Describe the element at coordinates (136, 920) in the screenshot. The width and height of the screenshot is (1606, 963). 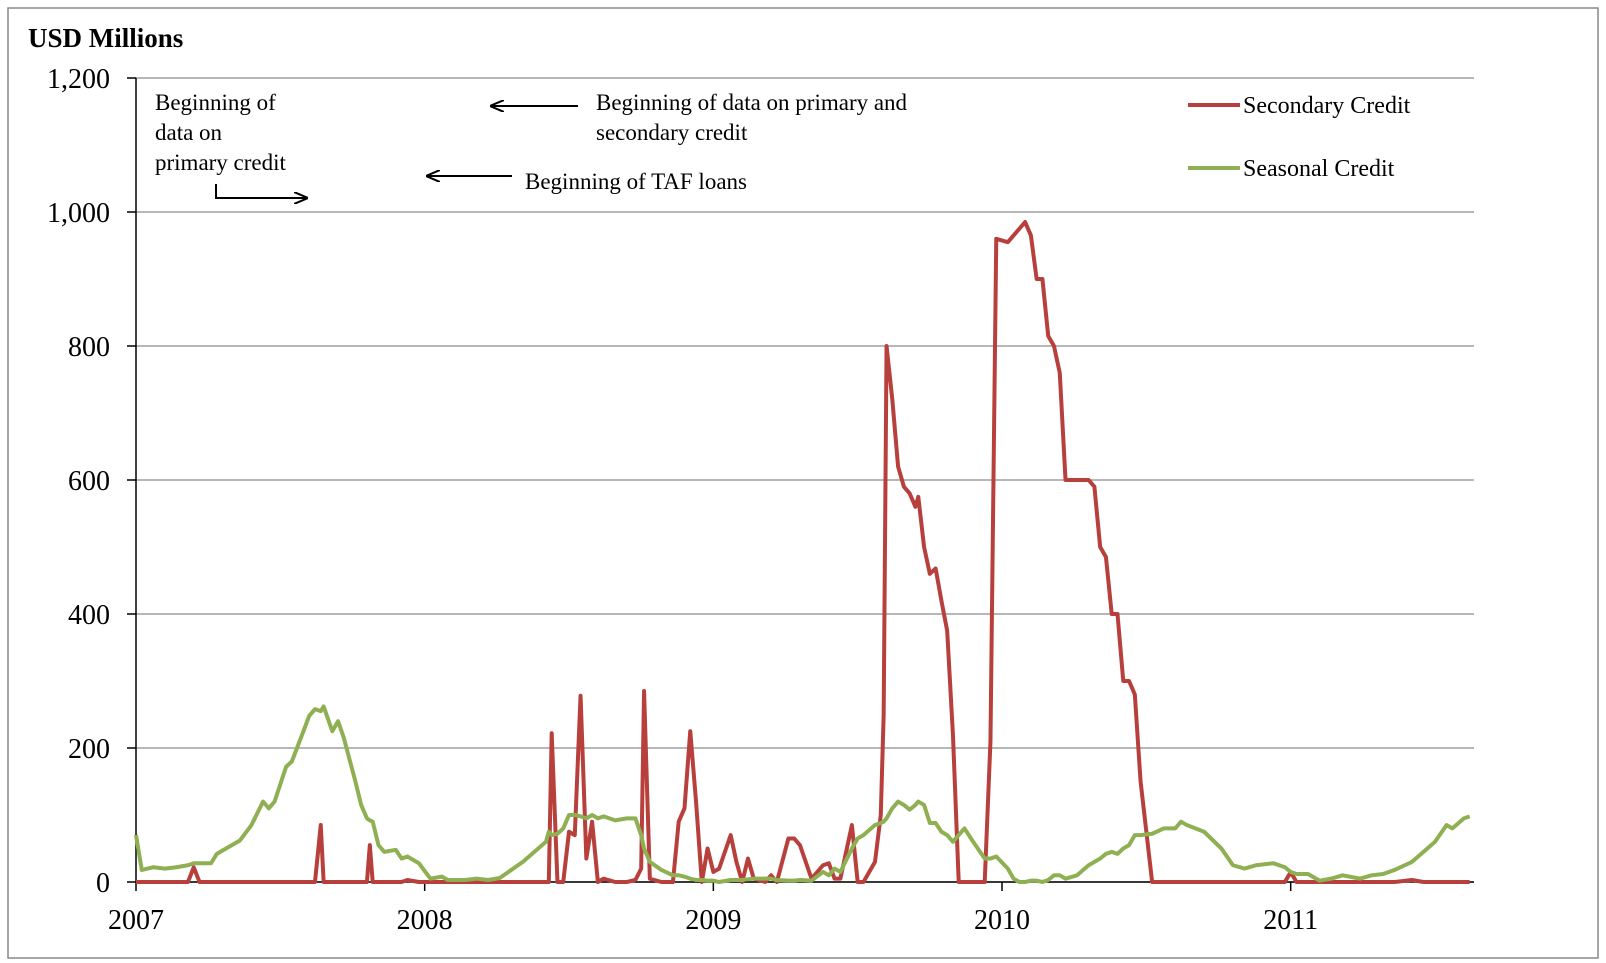
I see `x-tick-label: 2007` at that location.